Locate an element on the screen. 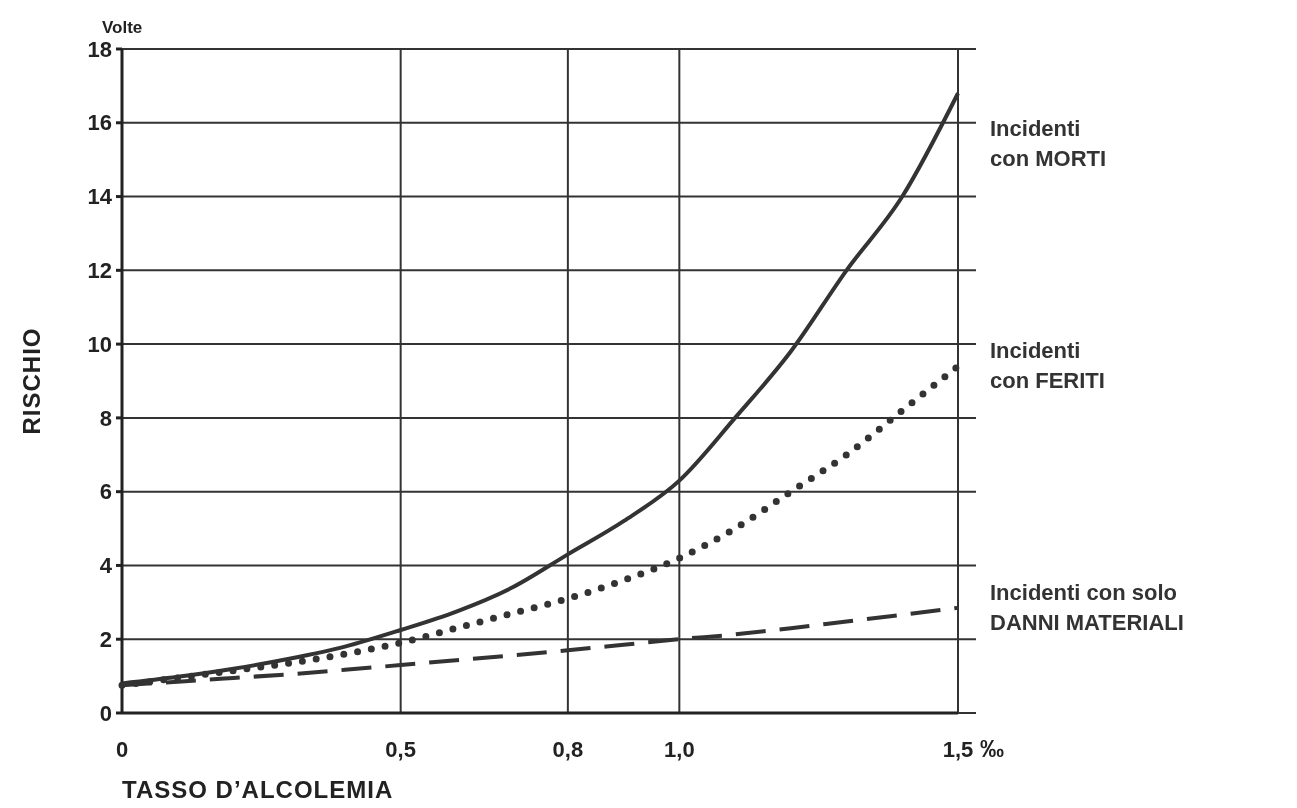 The height and width of the screenshot is (808, 1297). y-tick-label: 6 is located at coordinates (105, 492).